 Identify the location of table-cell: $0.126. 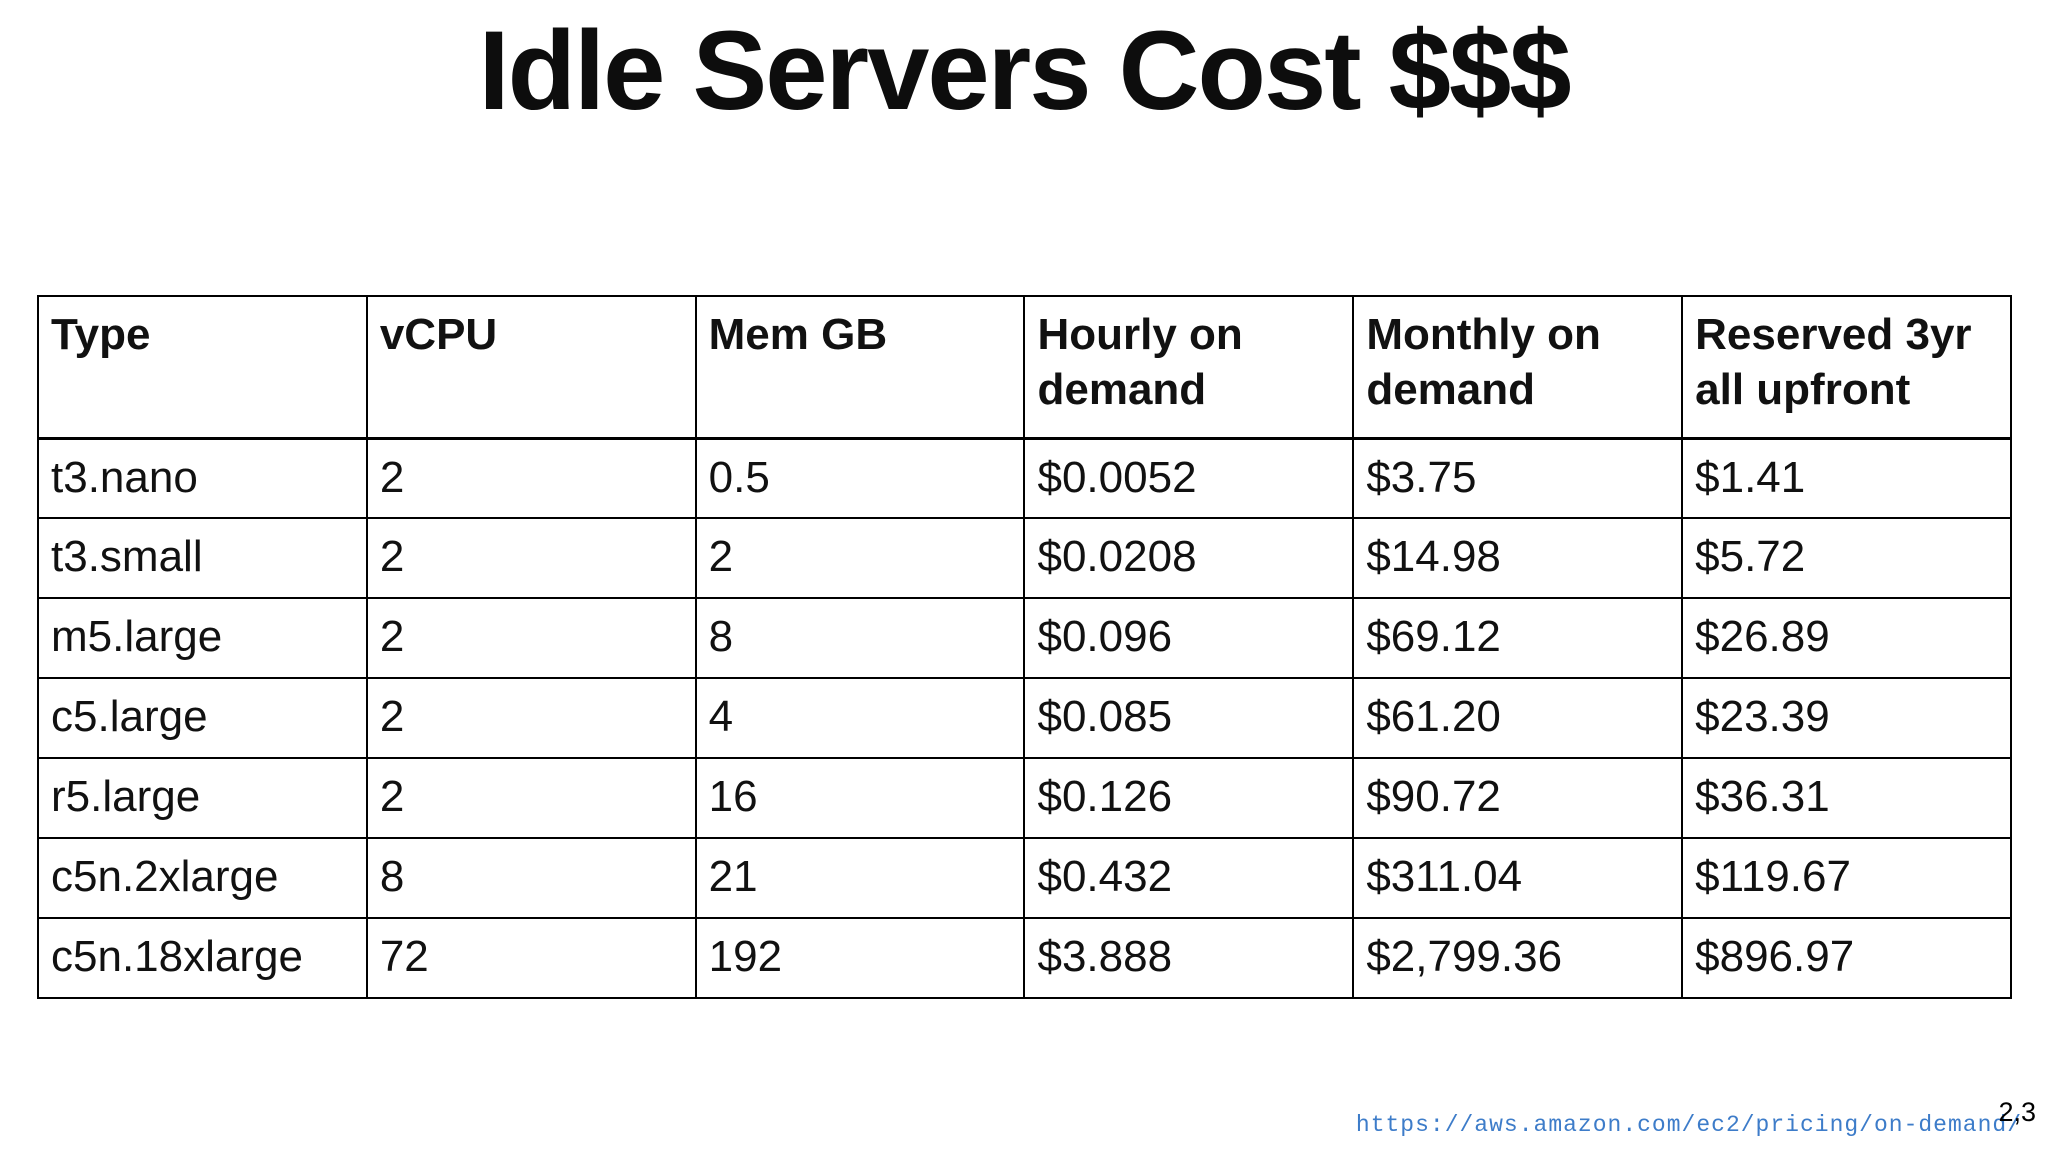
(1189, 798).